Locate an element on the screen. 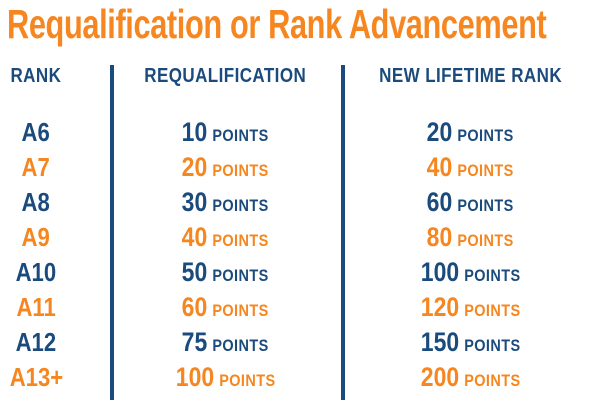  new-lifetime-rank-cell: 150 POINTS is located at coordinates (470, 342).